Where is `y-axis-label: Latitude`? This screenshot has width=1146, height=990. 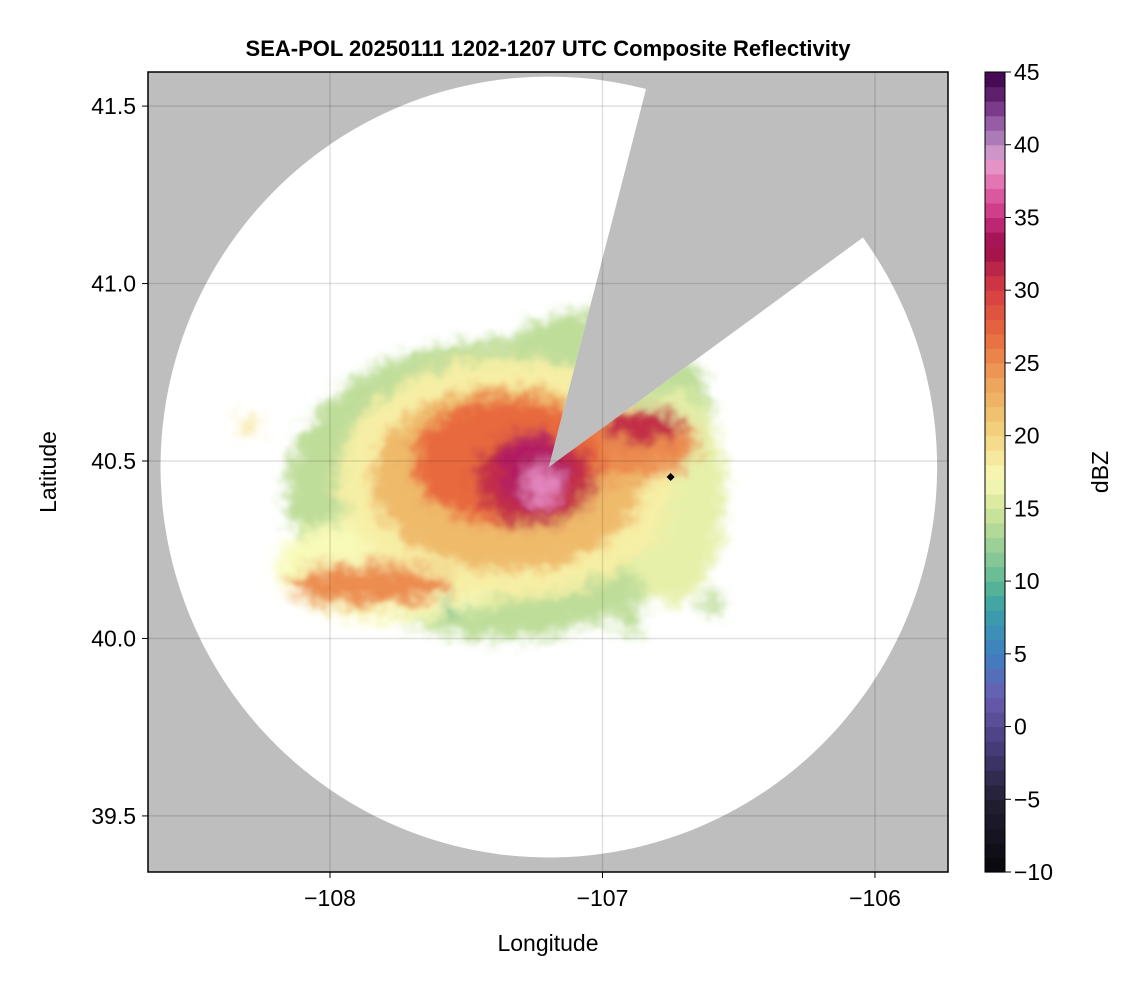
y-axis-label: Latitude is located at coordinates (48, 472).